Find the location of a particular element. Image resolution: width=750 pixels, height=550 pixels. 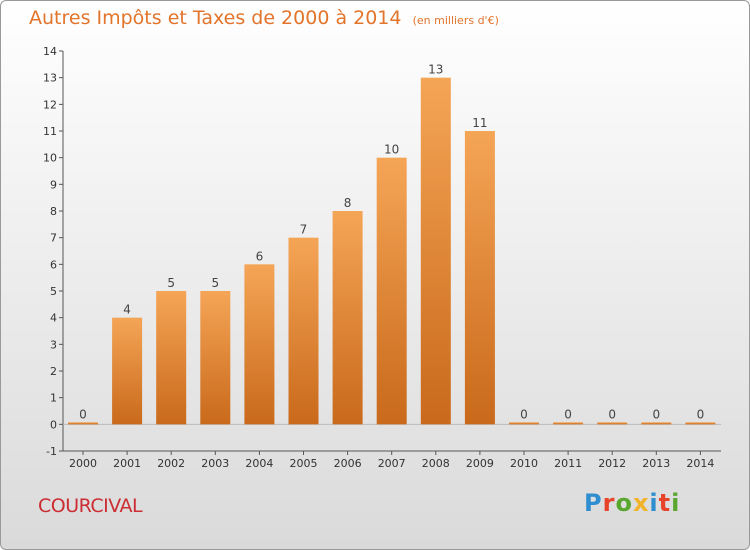

x-tick-label: 2010 is located at coordinates (524, 463).